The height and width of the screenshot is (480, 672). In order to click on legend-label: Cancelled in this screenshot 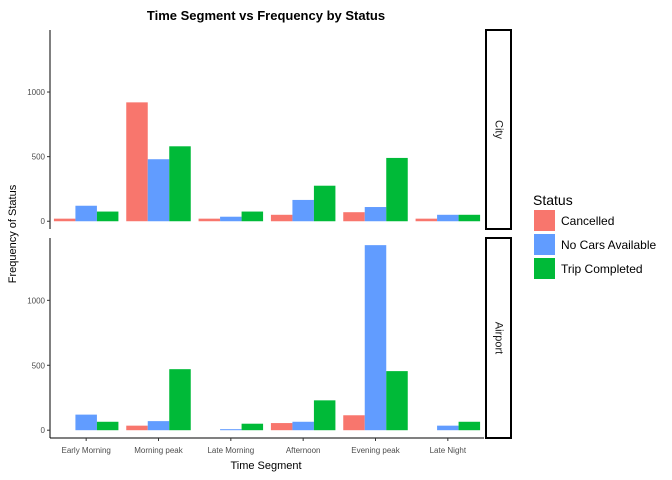, I will do `click(587, 221)`.